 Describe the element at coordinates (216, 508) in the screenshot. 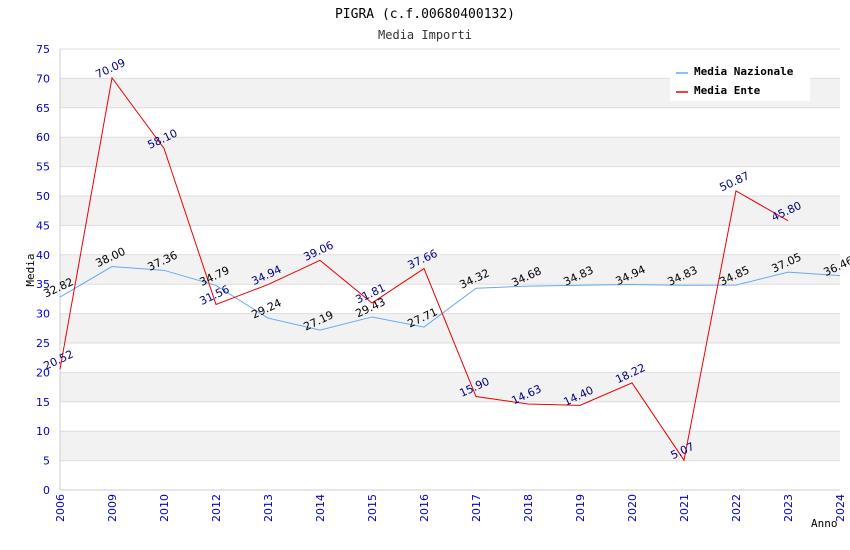

I see `x-tick-label: 2012` at that location.